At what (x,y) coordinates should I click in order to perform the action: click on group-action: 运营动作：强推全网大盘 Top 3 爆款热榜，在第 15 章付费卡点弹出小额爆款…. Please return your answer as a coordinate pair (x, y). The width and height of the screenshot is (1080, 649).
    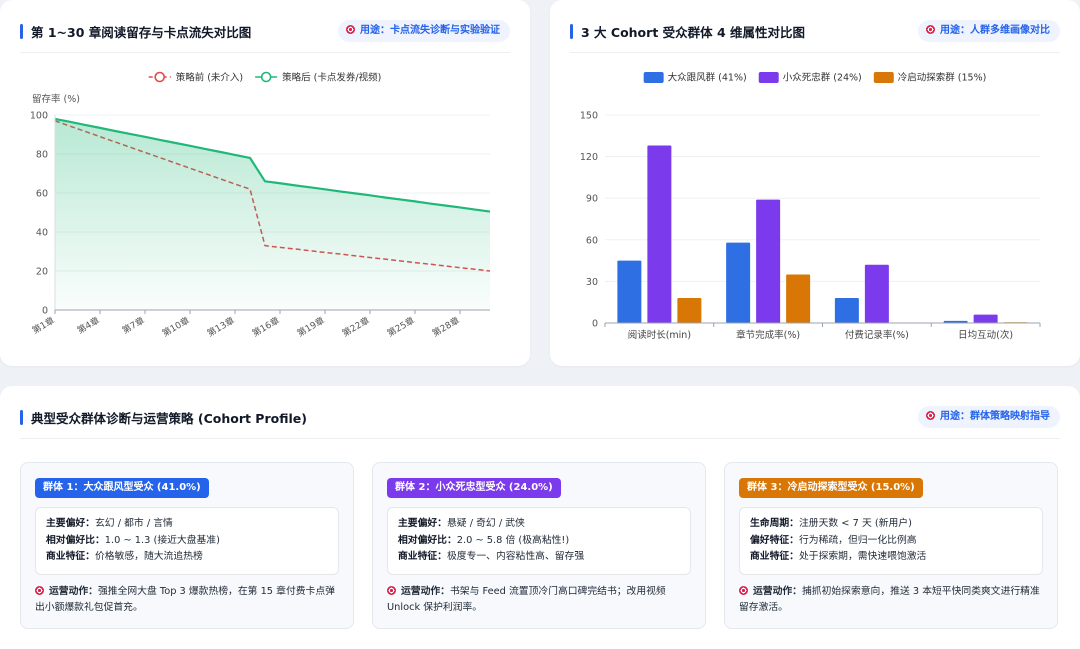
    Looking at the image, I should click on (187, 600).